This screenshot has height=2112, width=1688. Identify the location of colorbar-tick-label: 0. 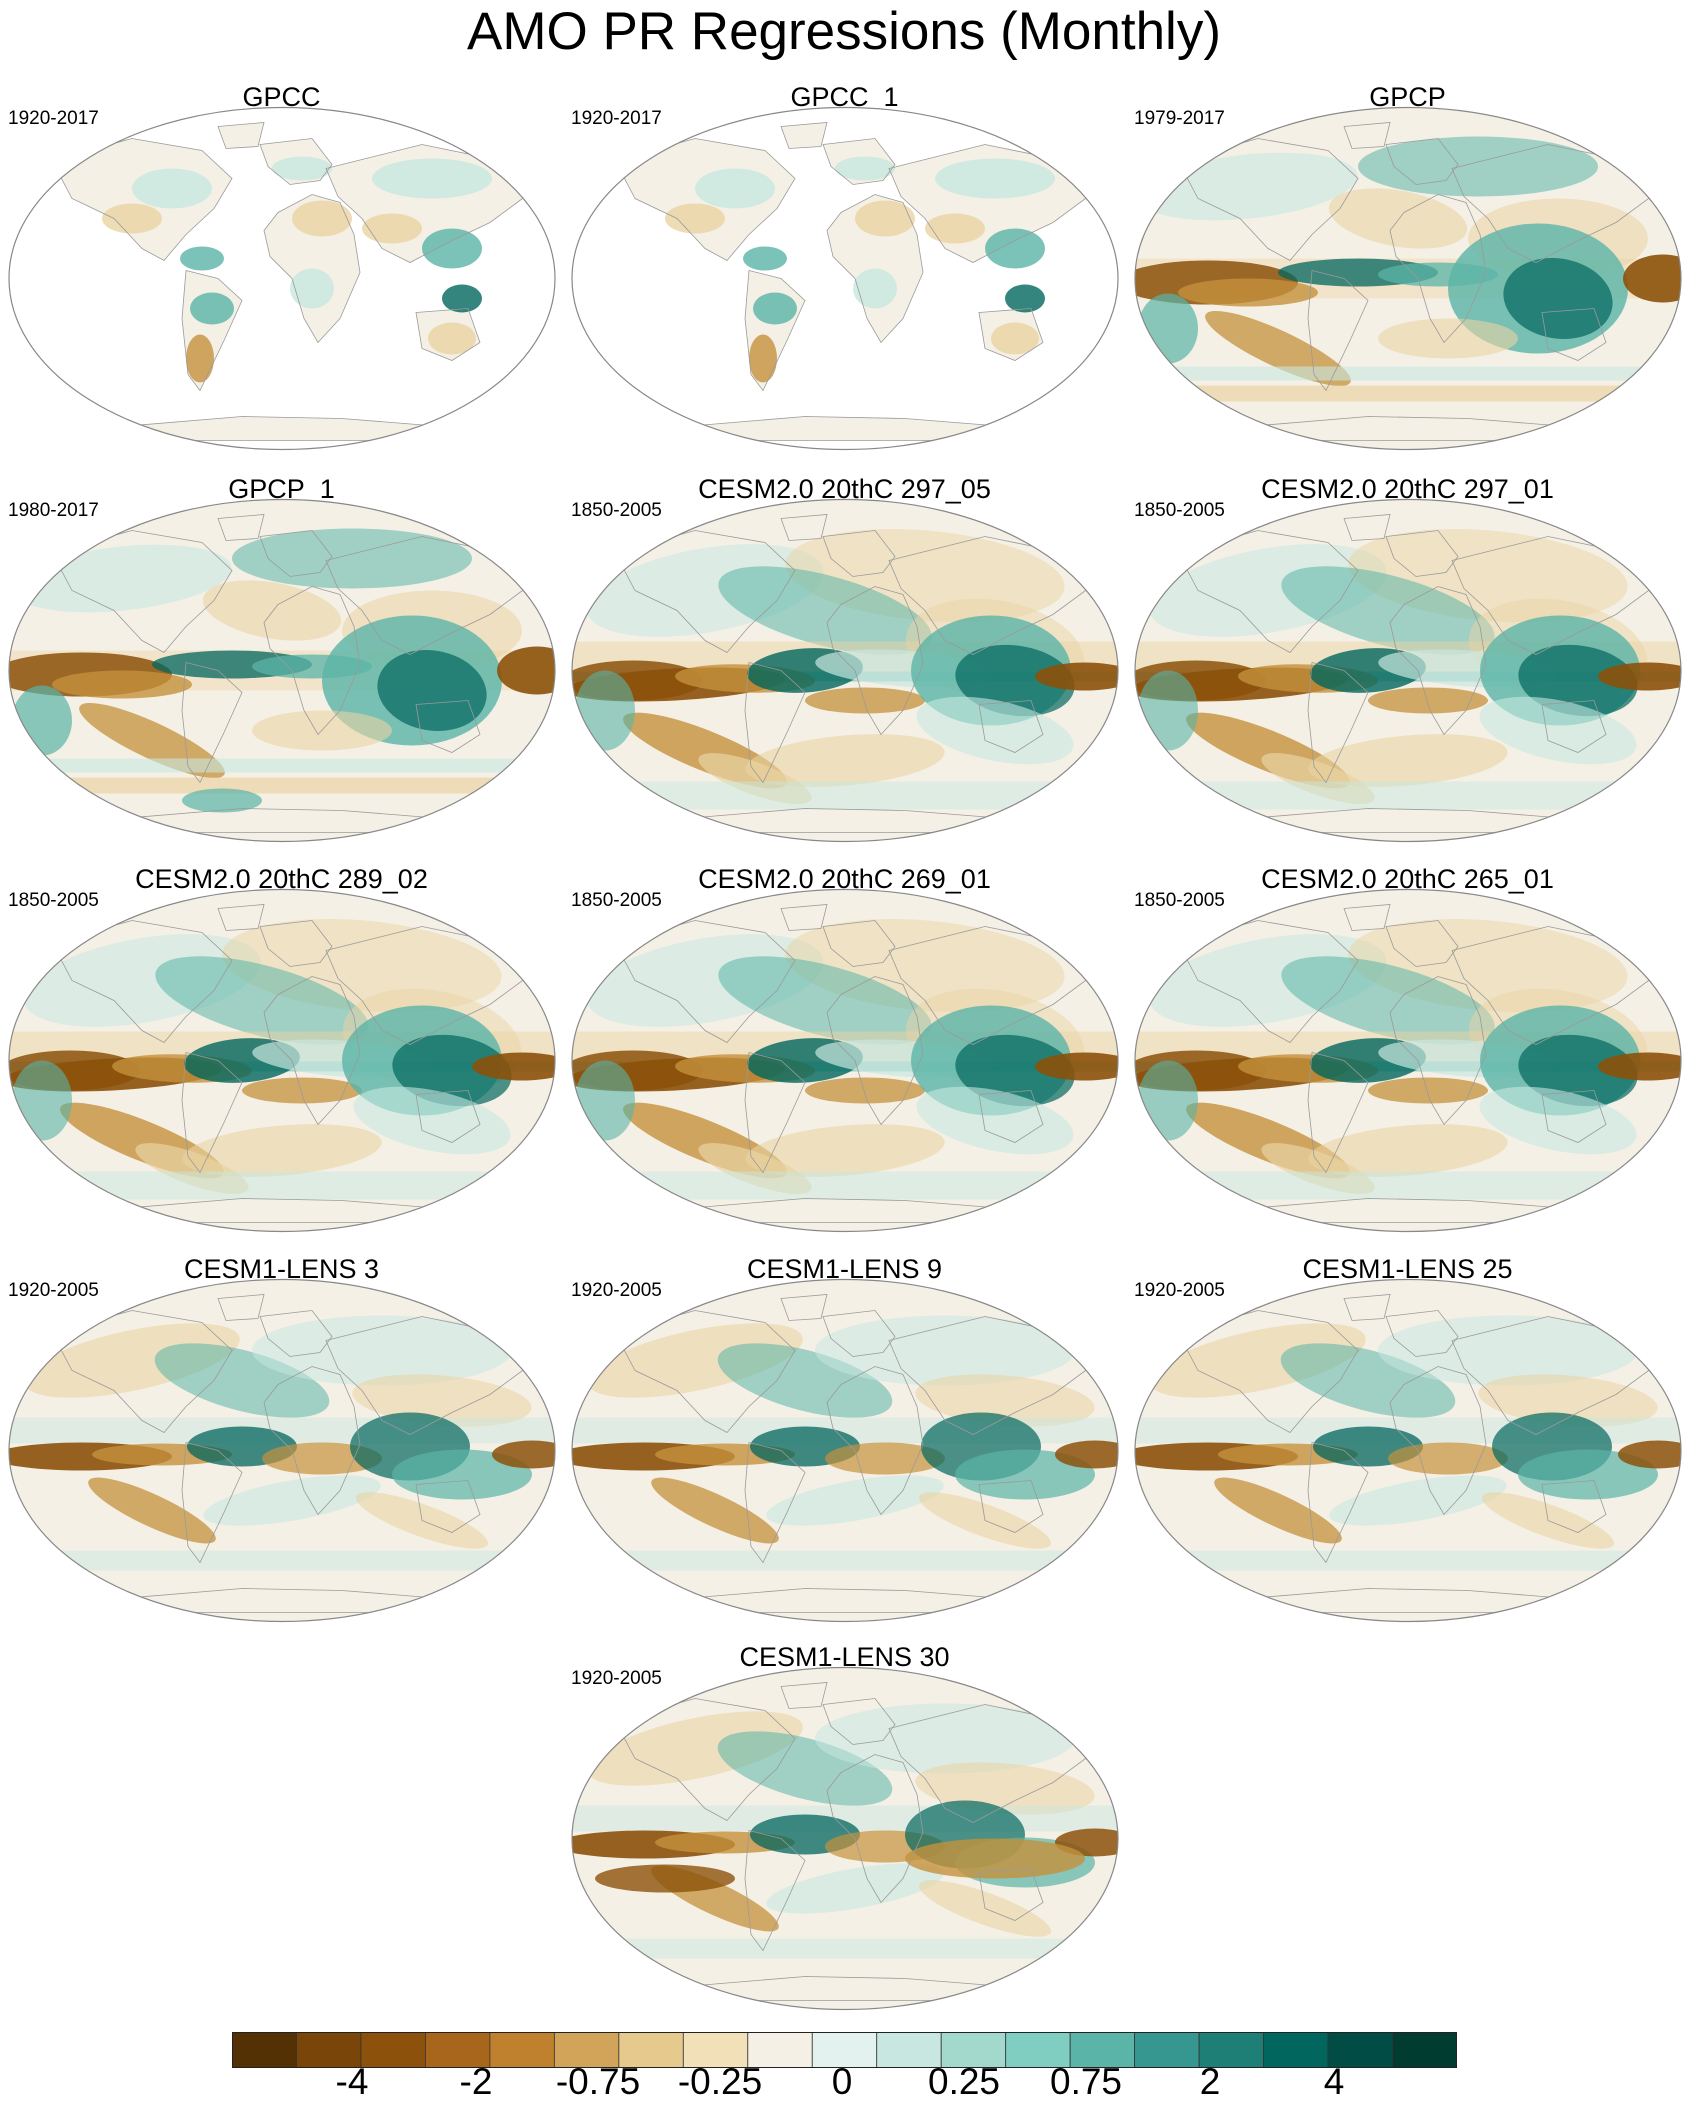
(842, 2081).